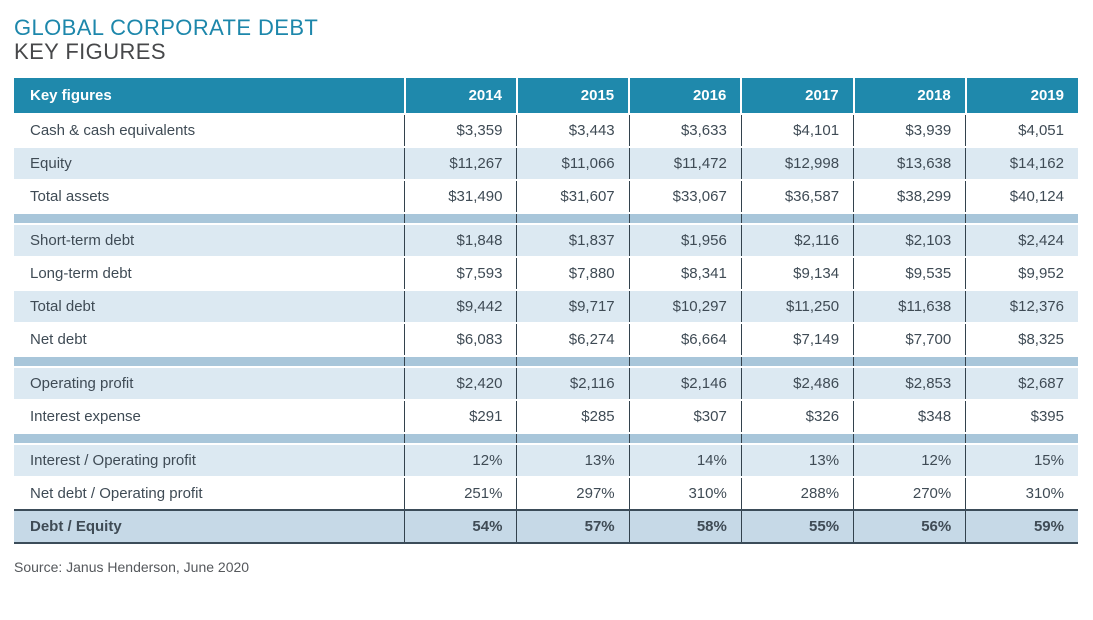 Image resolution: width=1093 pixels, height=620 pixels. Describe the element at coordinates (460, 240) in the screenshot. I see `cell-value: $1,848` at that location.